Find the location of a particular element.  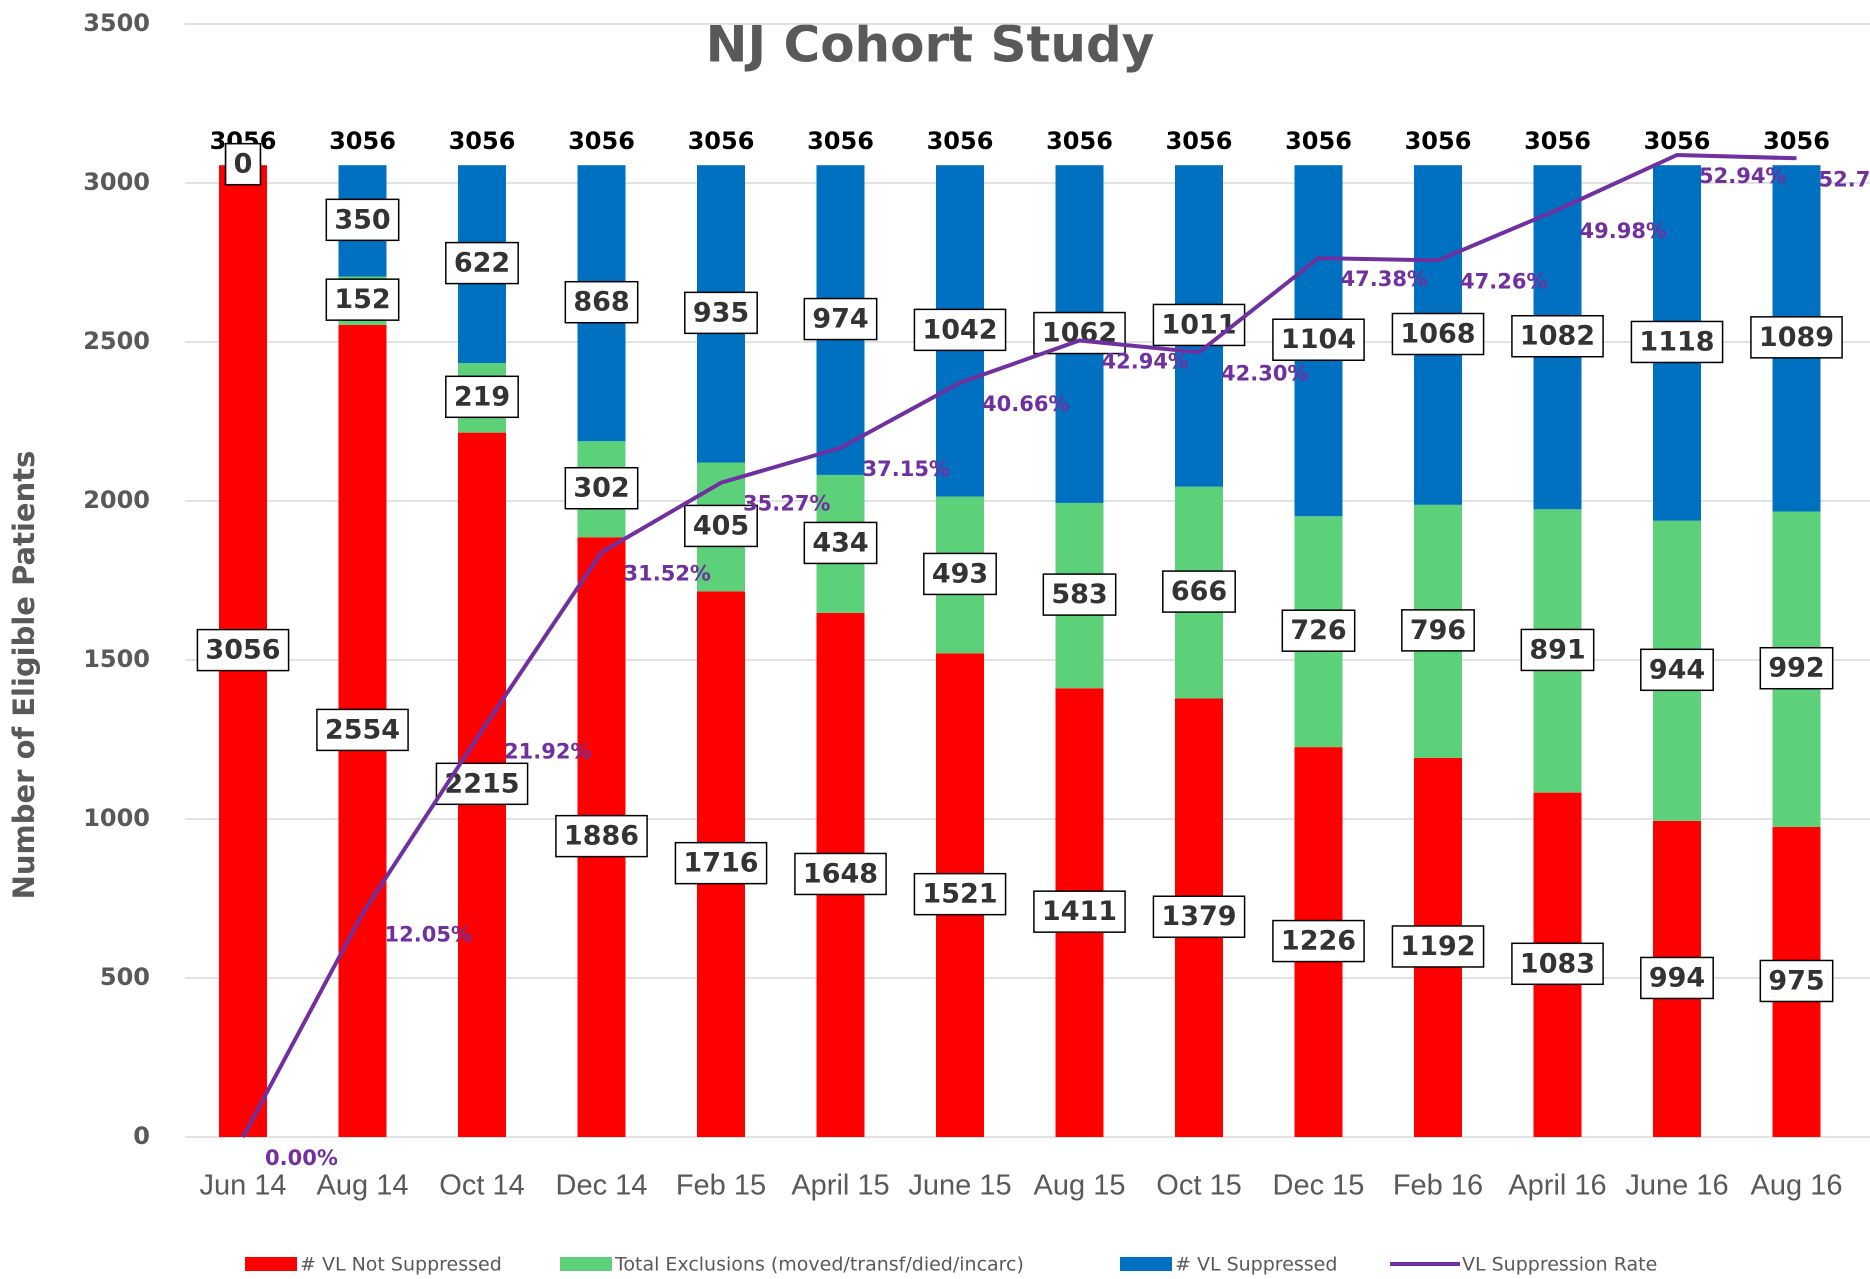

data-label: 1089 is located at coordinates (1796, 337).